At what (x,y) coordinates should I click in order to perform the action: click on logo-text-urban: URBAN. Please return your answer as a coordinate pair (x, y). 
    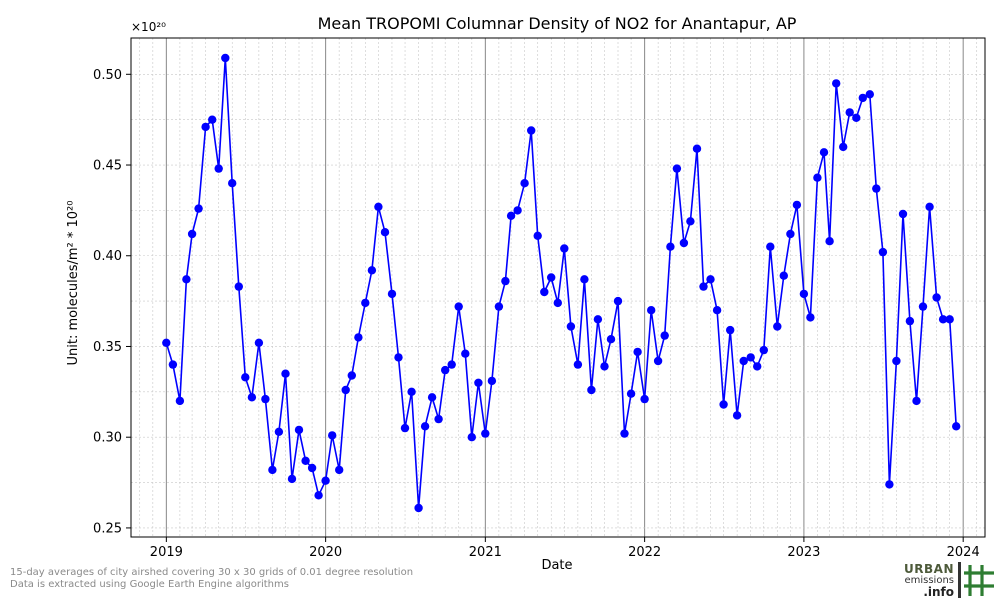
    Looking at the image, I should click on (929, 569).